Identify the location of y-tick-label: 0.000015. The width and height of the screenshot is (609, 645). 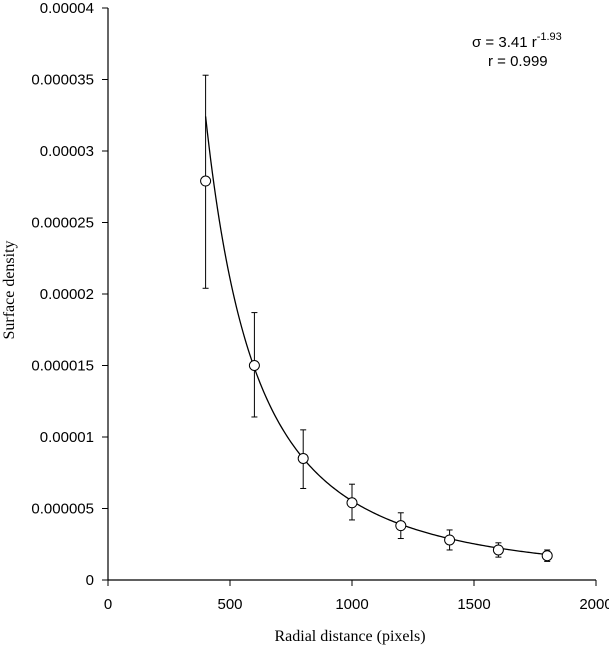
(62, 366).